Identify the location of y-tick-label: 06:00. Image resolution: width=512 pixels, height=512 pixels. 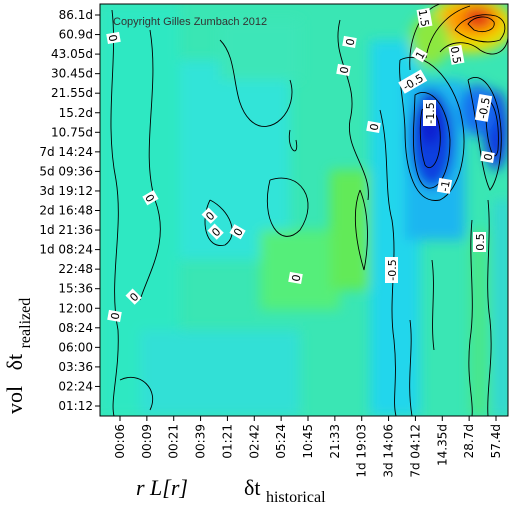
(75, 347).